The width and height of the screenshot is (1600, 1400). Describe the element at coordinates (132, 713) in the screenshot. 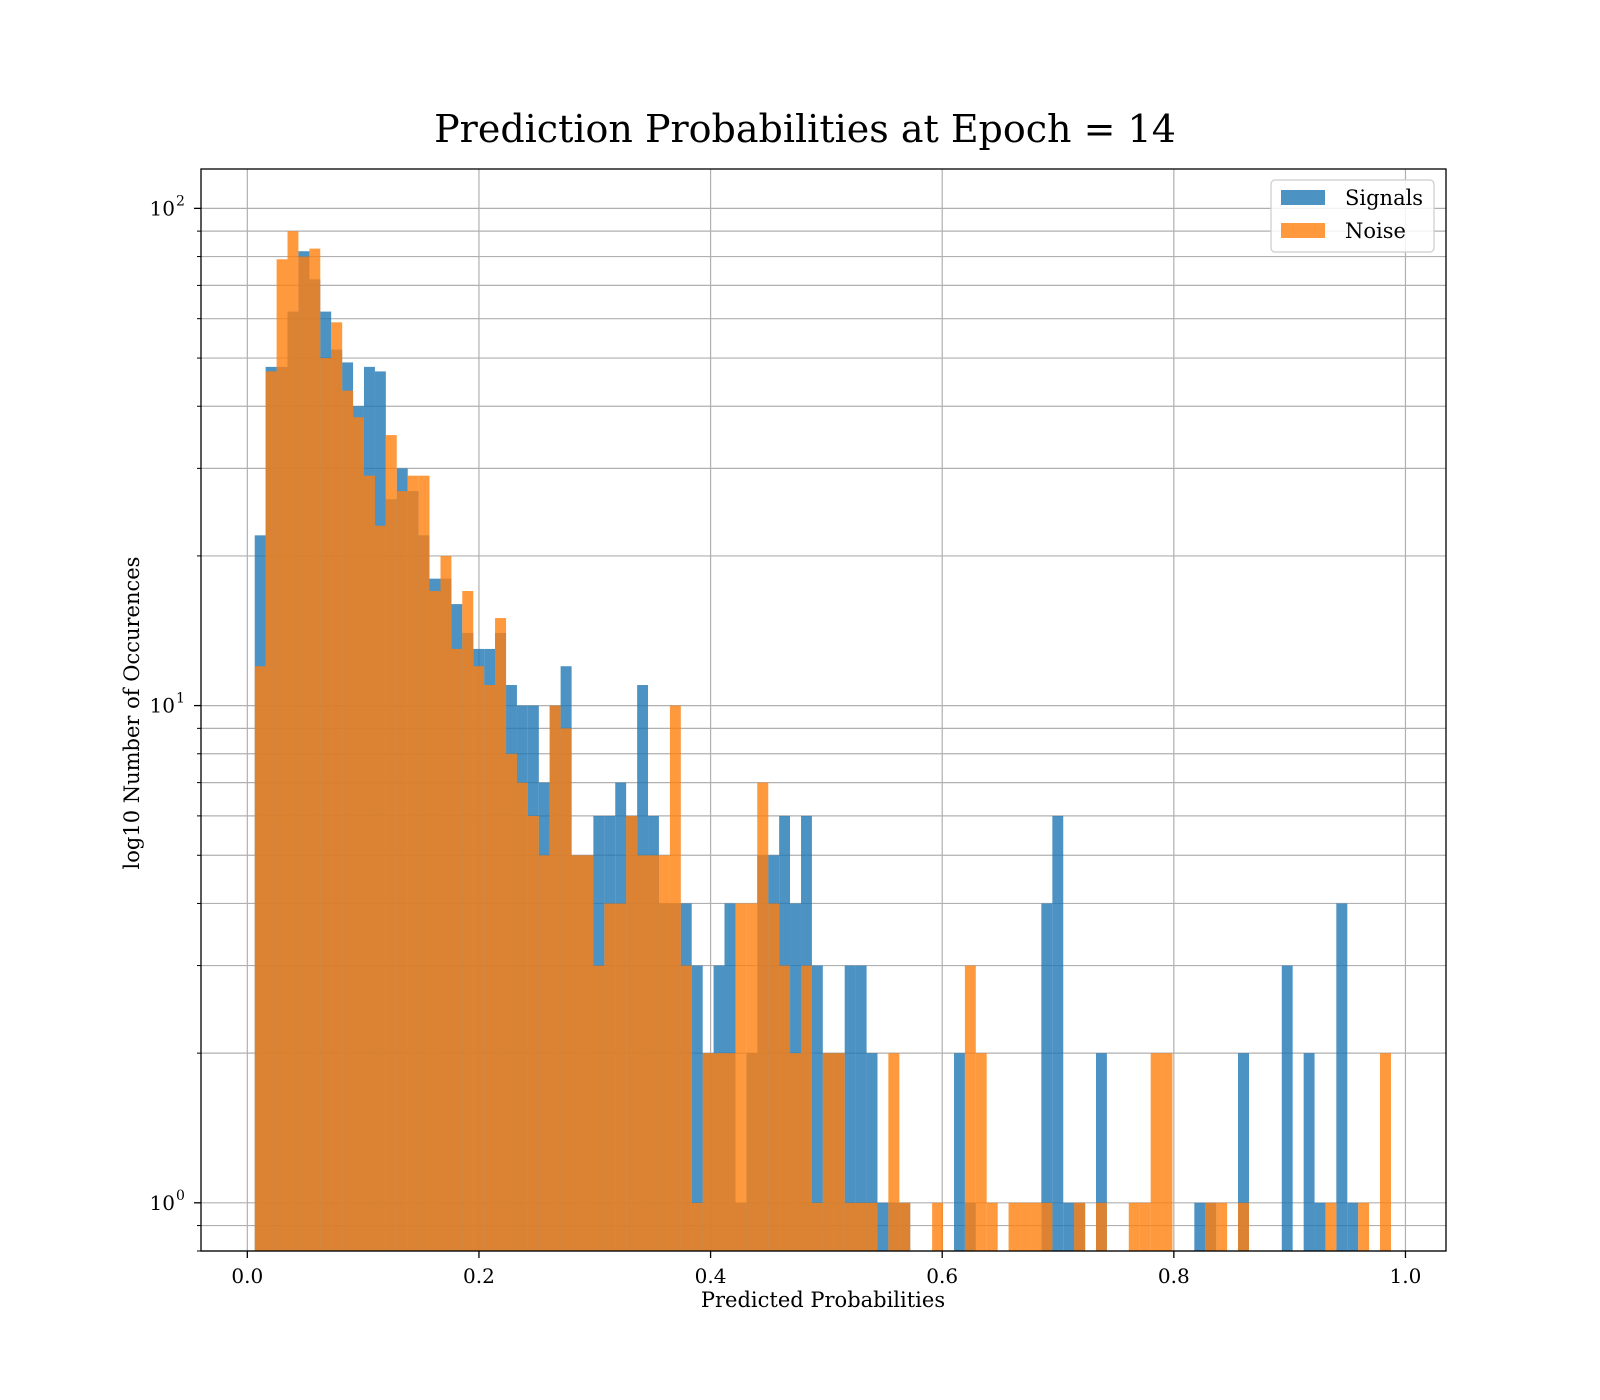

I see `y-axis-label: log10 Number of Occurences` at that location.